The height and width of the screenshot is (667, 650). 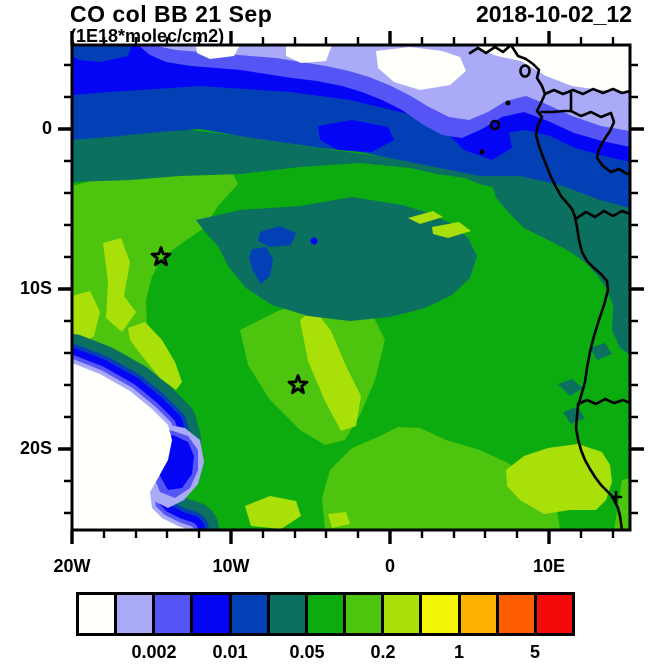 What do you see at coordinates (35, 288) in the screenshot?
I see `y-tick-label-10s: 10S` at bounding box center [35, 288].